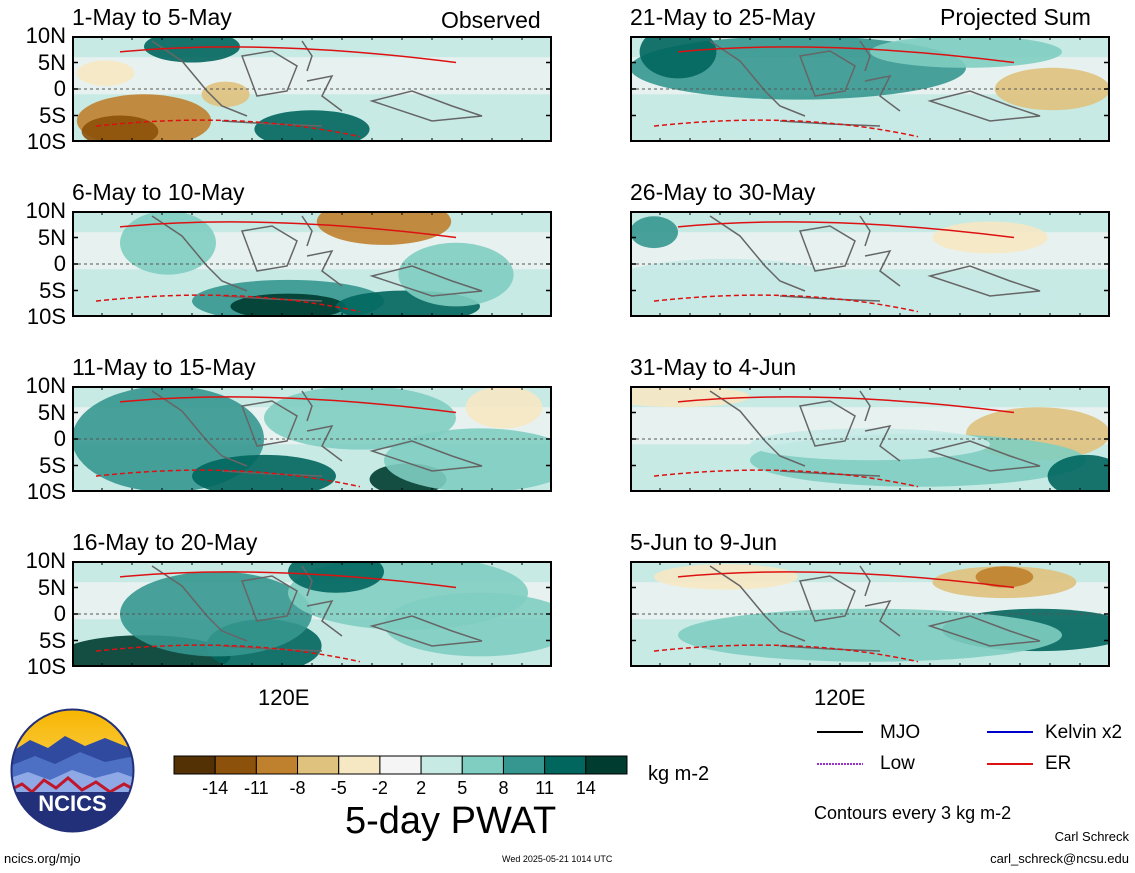 This screenshot has height=873, width=1135. Describe the element at coordinates (256, 788) in the screenshot. I see `colorbar-tick-label: -11` at that location.